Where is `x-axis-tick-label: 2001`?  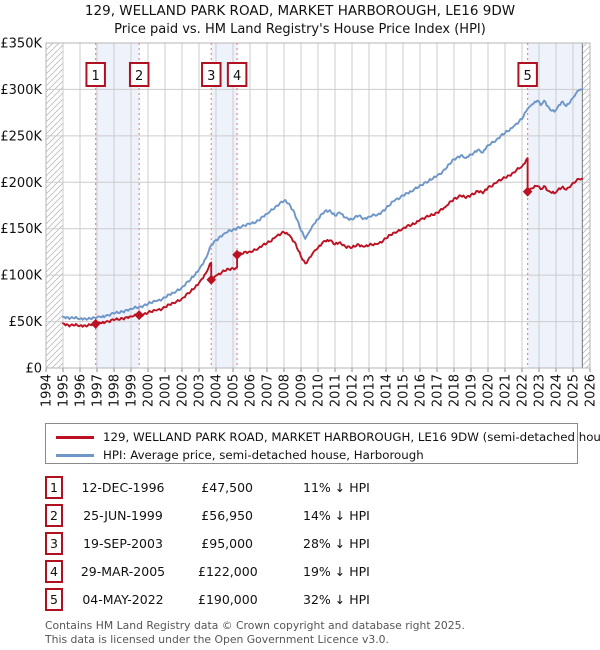
x-axis-tick-label: 2001 is located at coordinates (166, 390).